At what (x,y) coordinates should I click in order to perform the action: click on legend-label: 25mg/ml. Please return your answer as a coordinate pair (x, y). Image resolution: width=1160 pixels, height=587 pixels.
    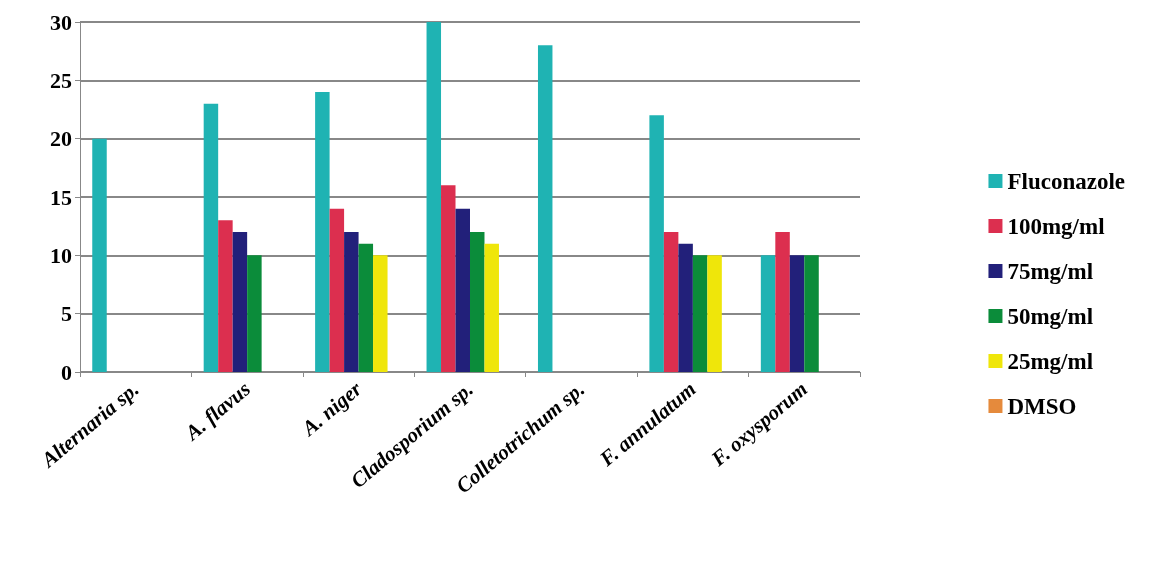
    Looking at the image, I should click on (1050, 361).